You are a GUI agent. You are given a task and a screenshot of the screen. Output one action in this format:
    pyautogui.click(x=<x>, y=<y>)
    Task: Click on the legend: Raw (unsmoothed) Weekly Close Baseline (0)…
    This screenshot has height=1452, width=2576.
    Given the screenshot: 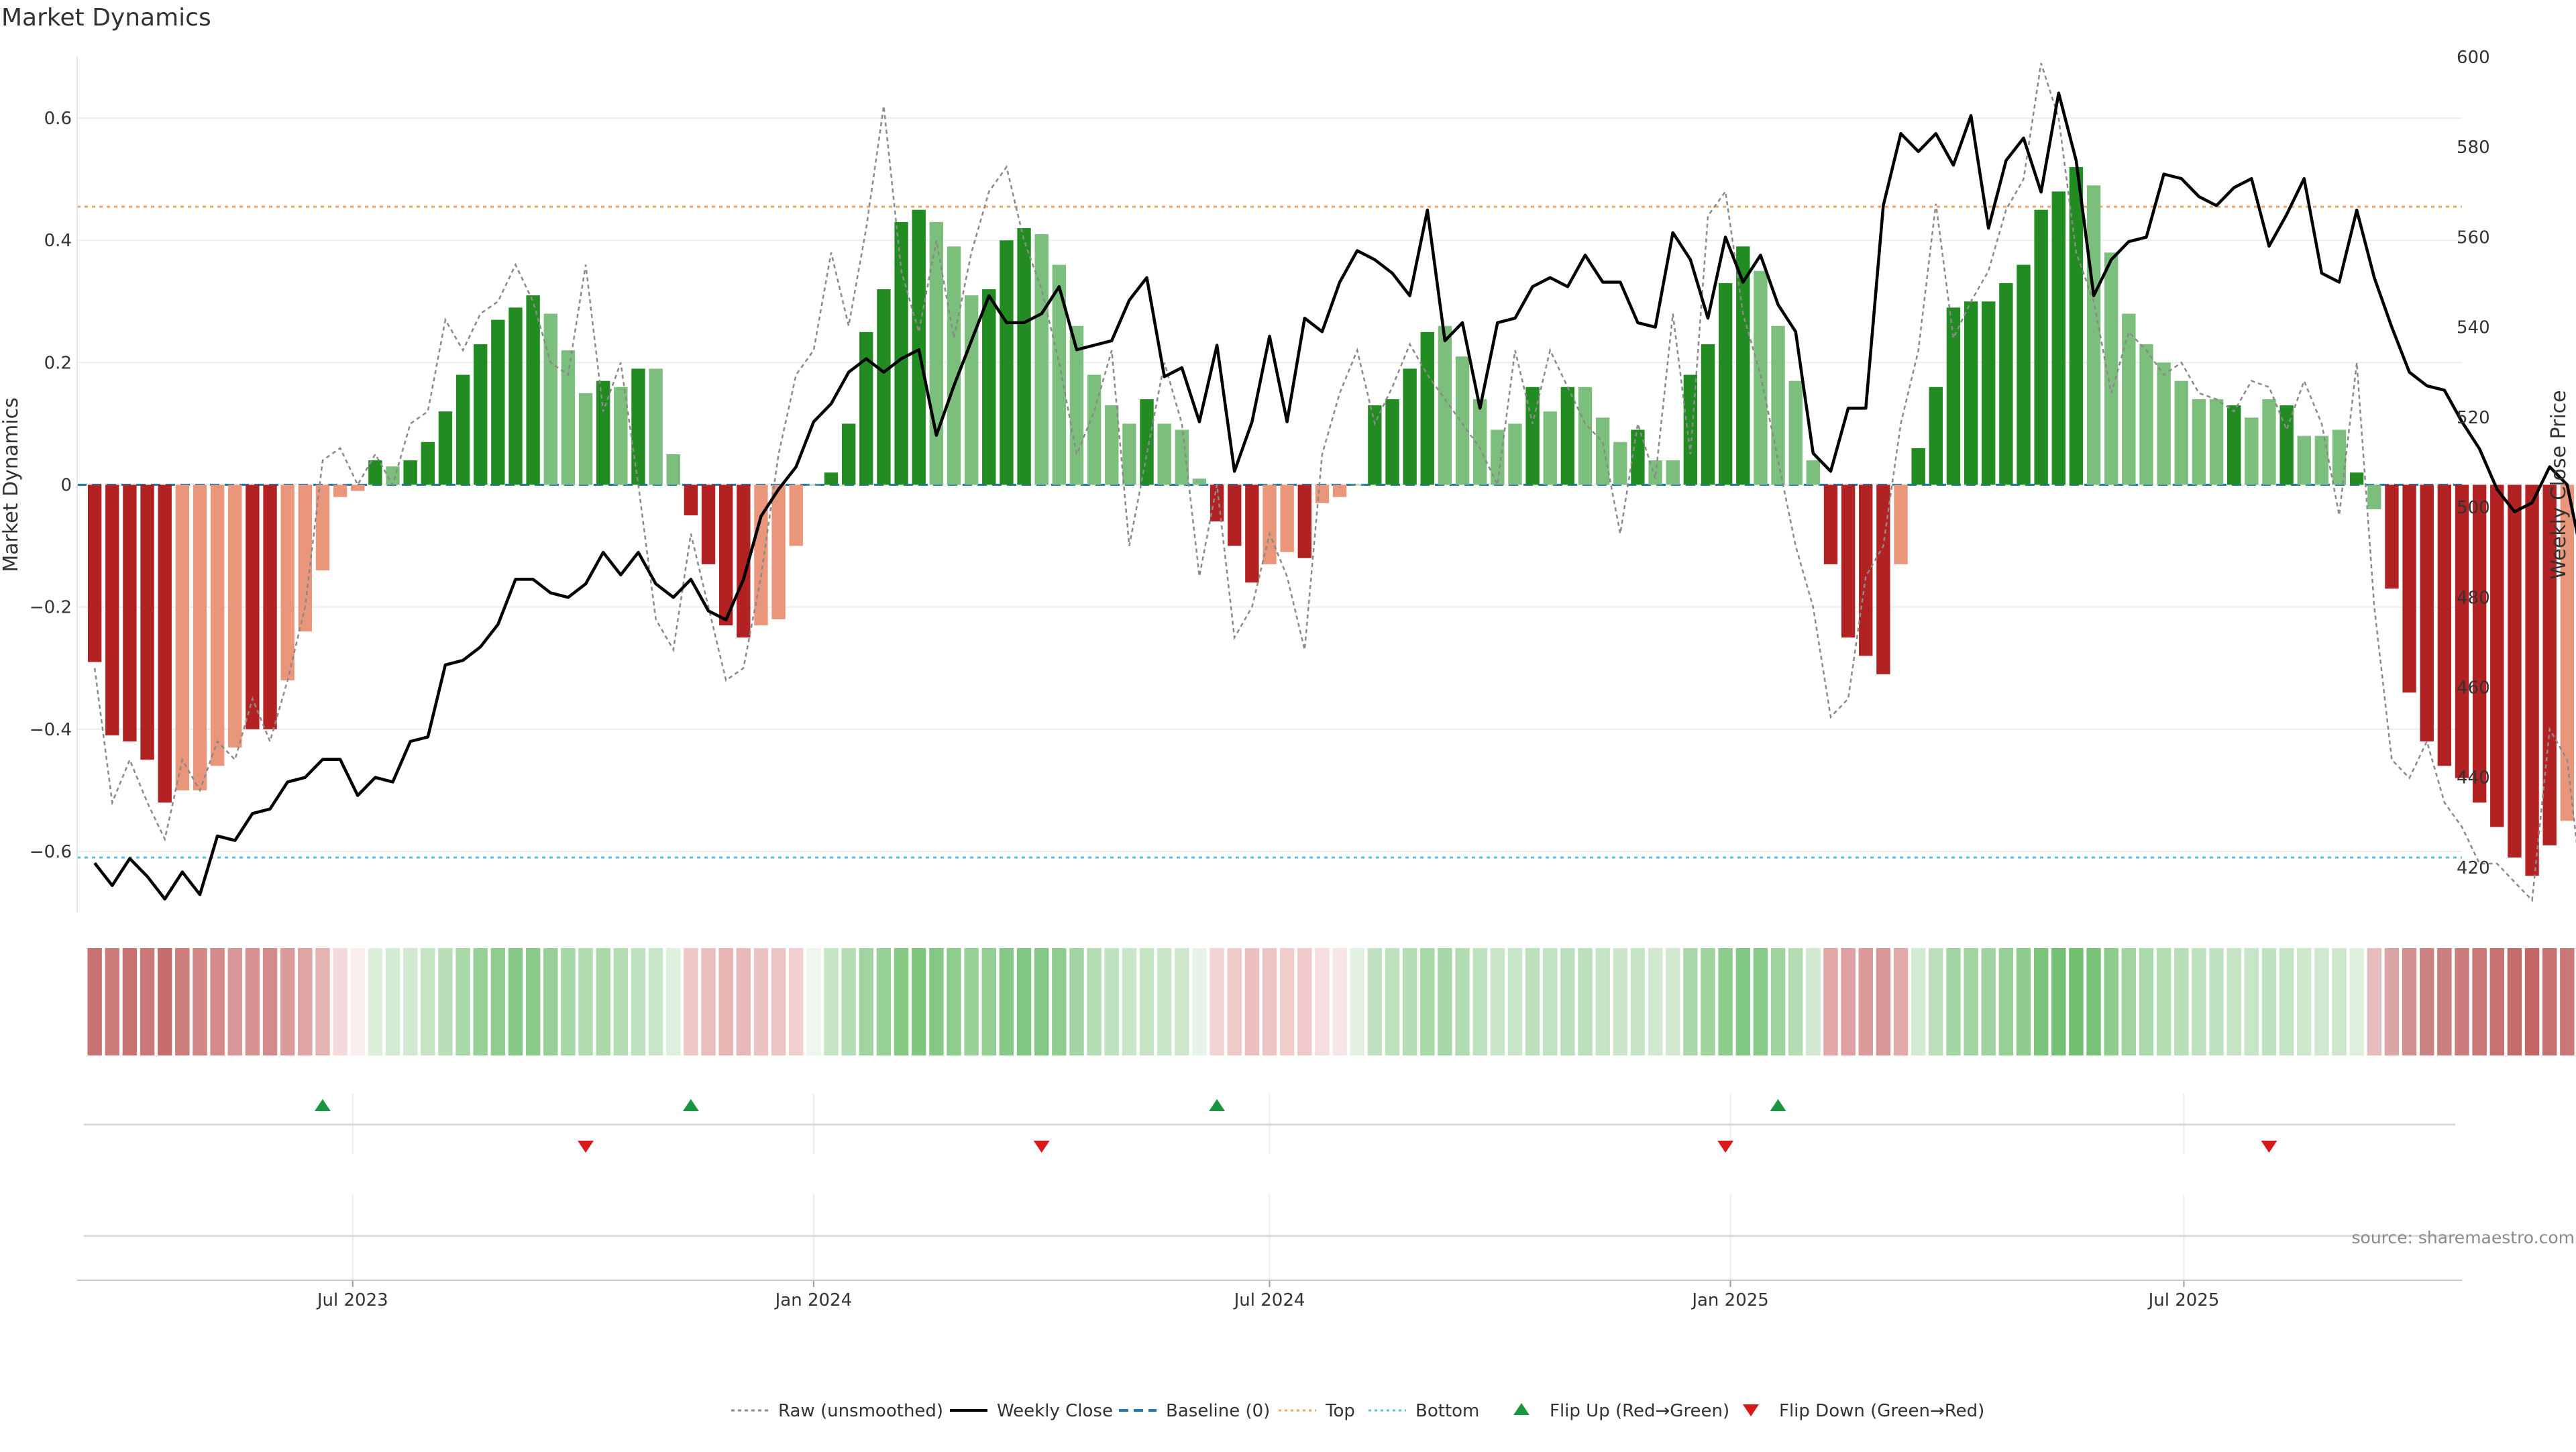 What is the action you would take?
    pyautogui.click(x=1357, y=1411)
    